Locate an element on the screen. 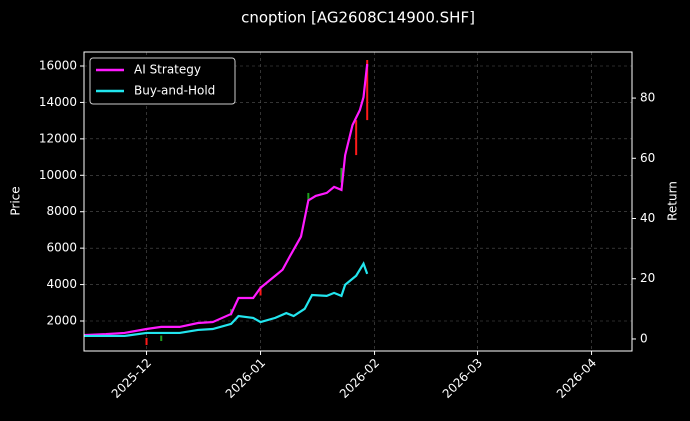 The image size is (690, 421). chart-title: cnoption [AG2608C14900.SHF] is located at coordinates (358, 18).